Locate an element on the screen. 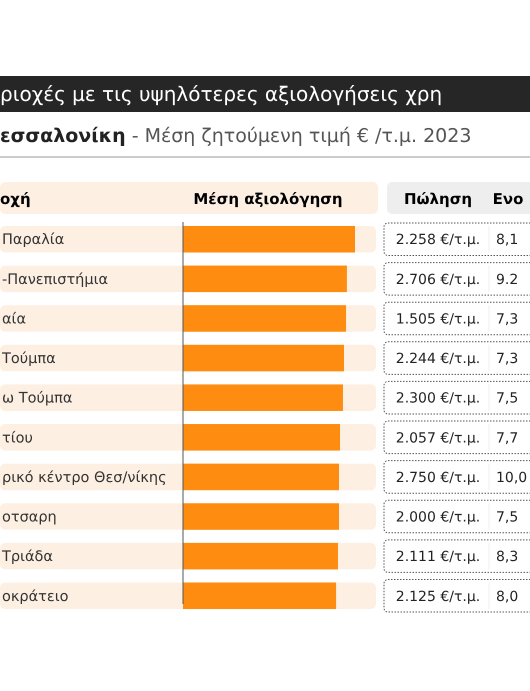 This screenshot has width=530, height=691. y-tick-label: οτσαρη is located at coordinates (29, 518).